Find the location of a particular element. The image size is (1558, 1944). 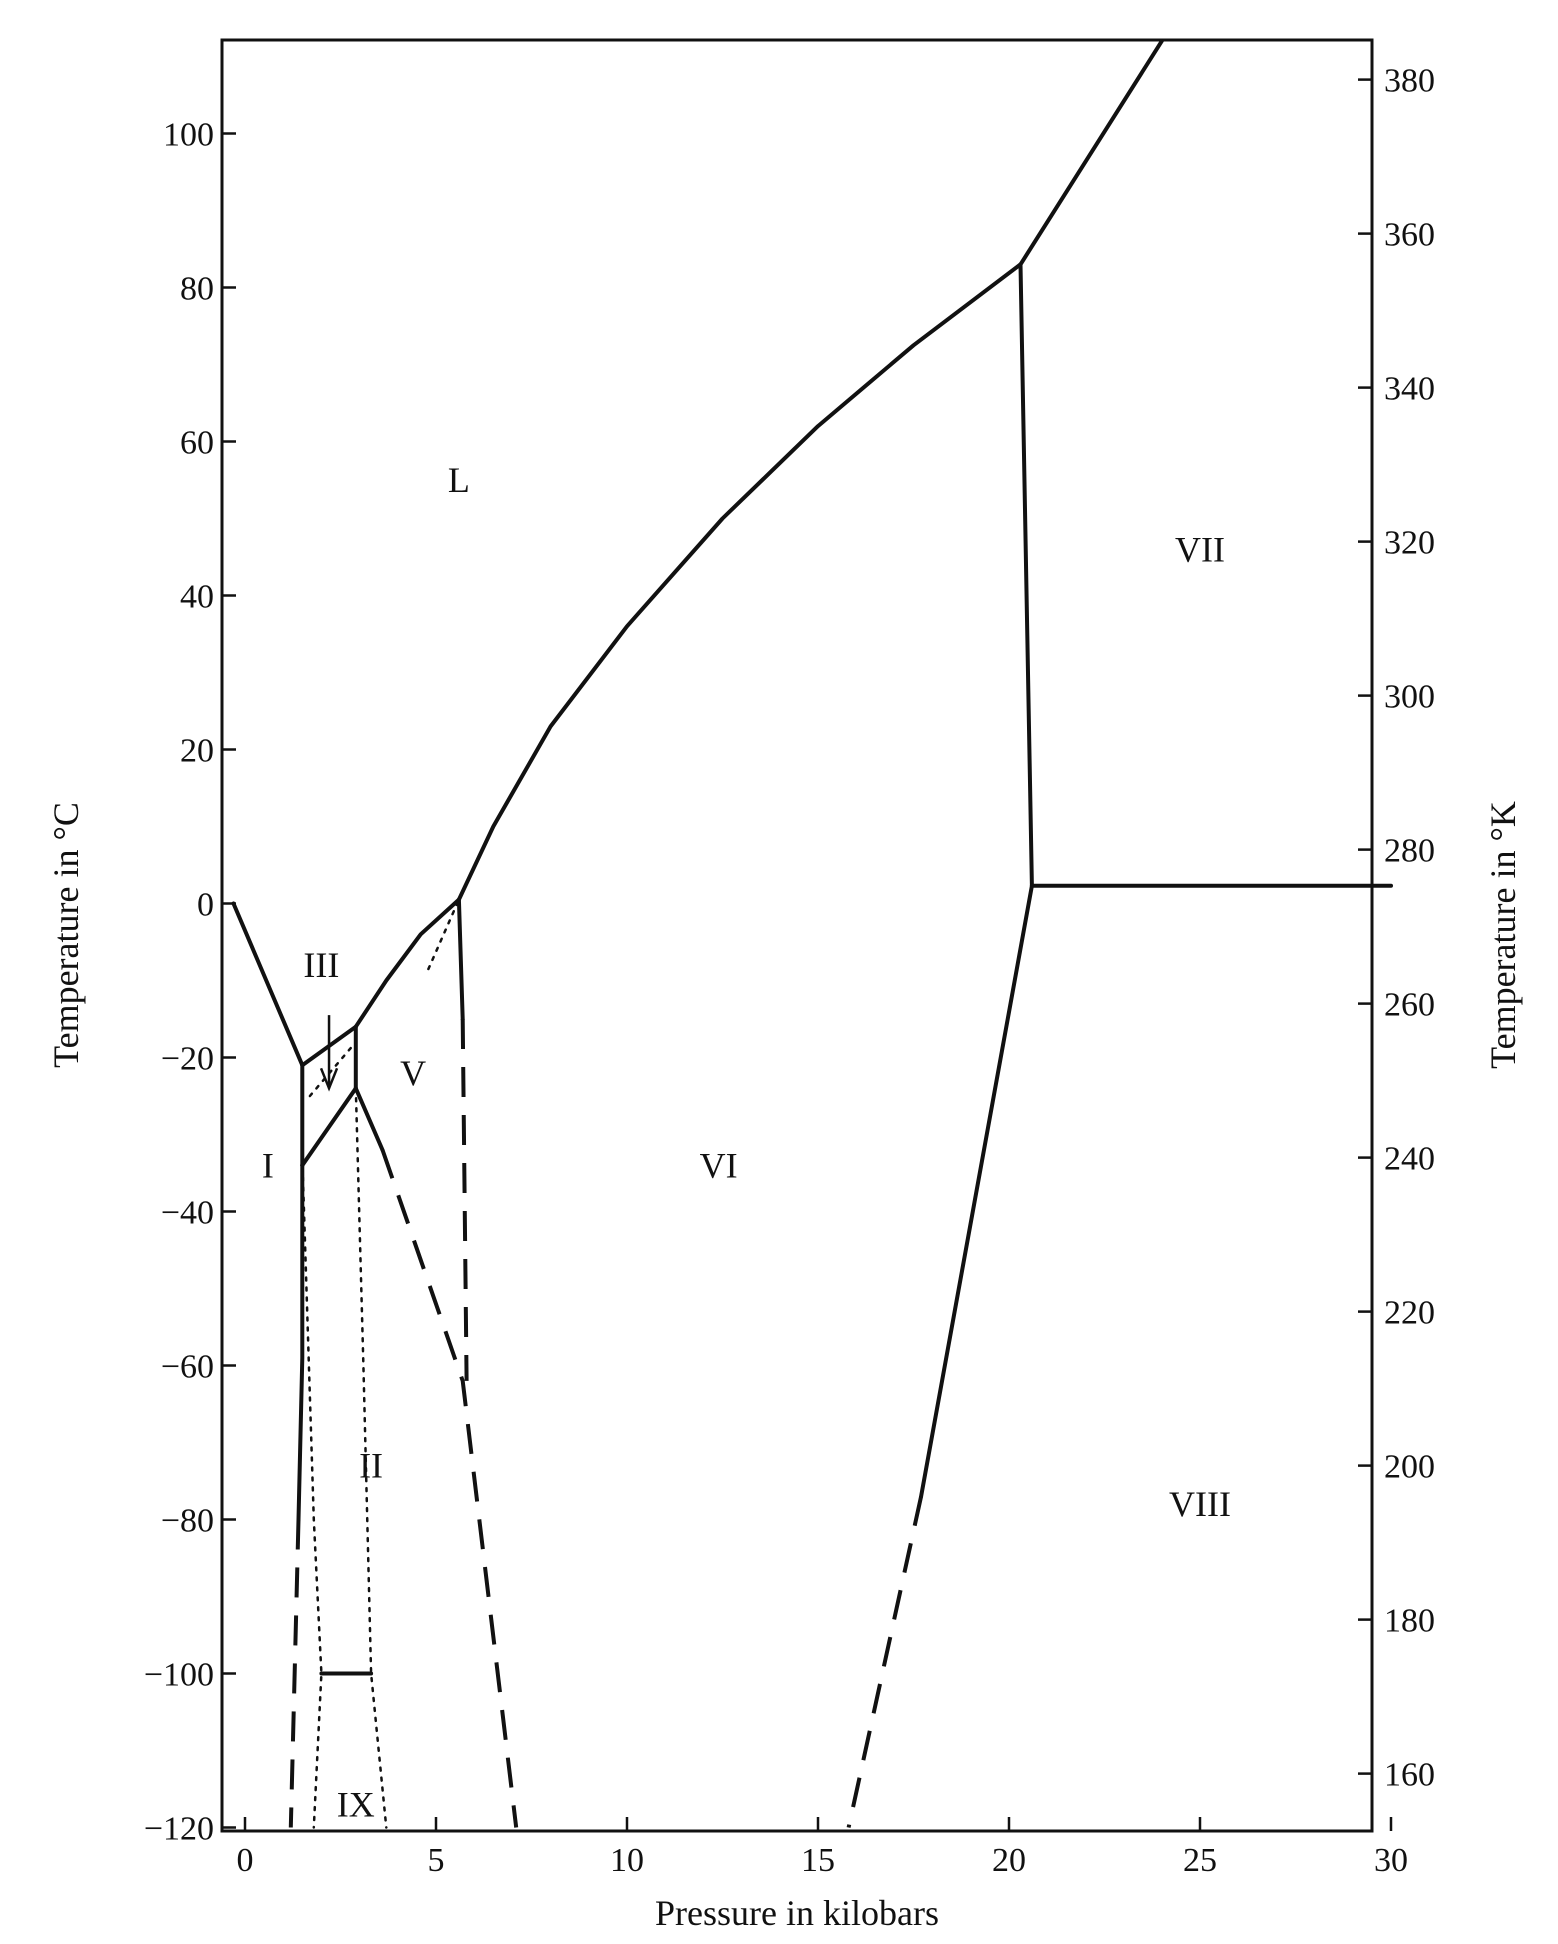

y-tick-label-right: 200 is located at coordinates (1409, 1467).